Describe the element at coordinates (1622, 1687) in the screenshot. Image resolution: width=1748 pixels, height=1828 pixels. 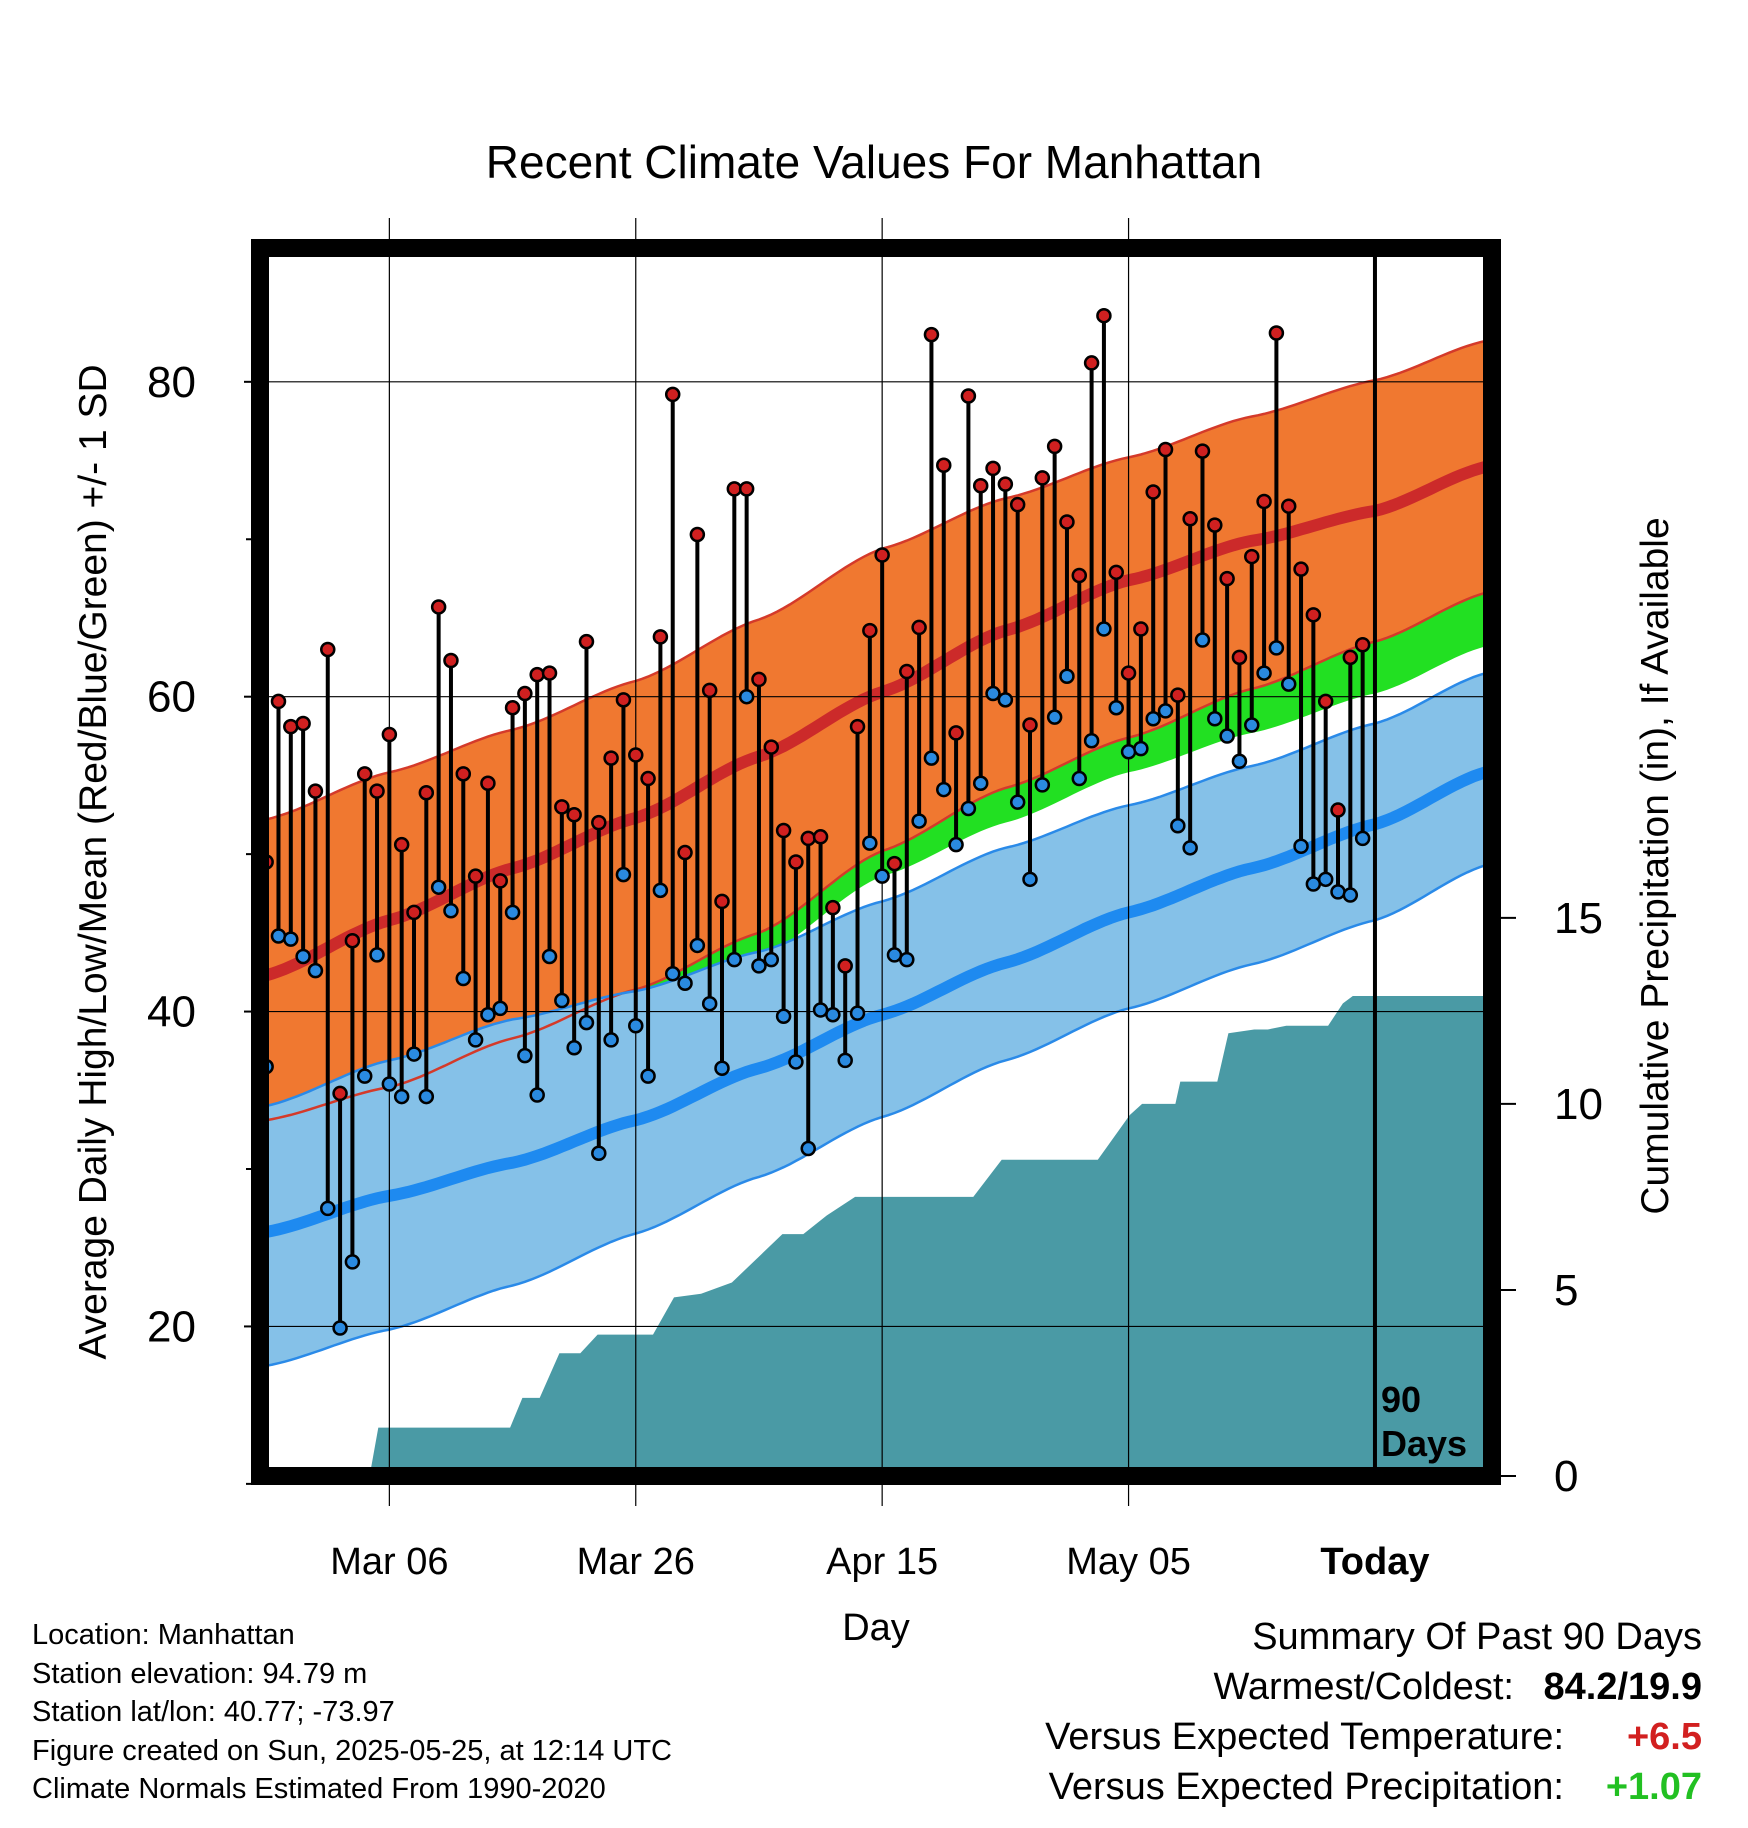
I see `warm-cold-value: 84.2/19.9` at that location.